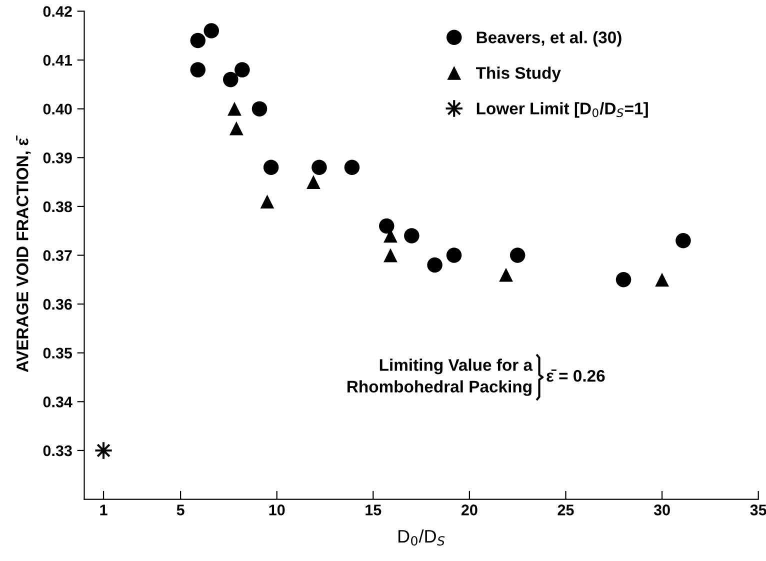 Image resolution: width=766 pixels, height=561 pixels. What do you see at coordinates (23, 254) in the screenshot?
I see `y-axis-title: AVERAGE VOID FRACTION, ε̄` at bounding box center [23, 254].